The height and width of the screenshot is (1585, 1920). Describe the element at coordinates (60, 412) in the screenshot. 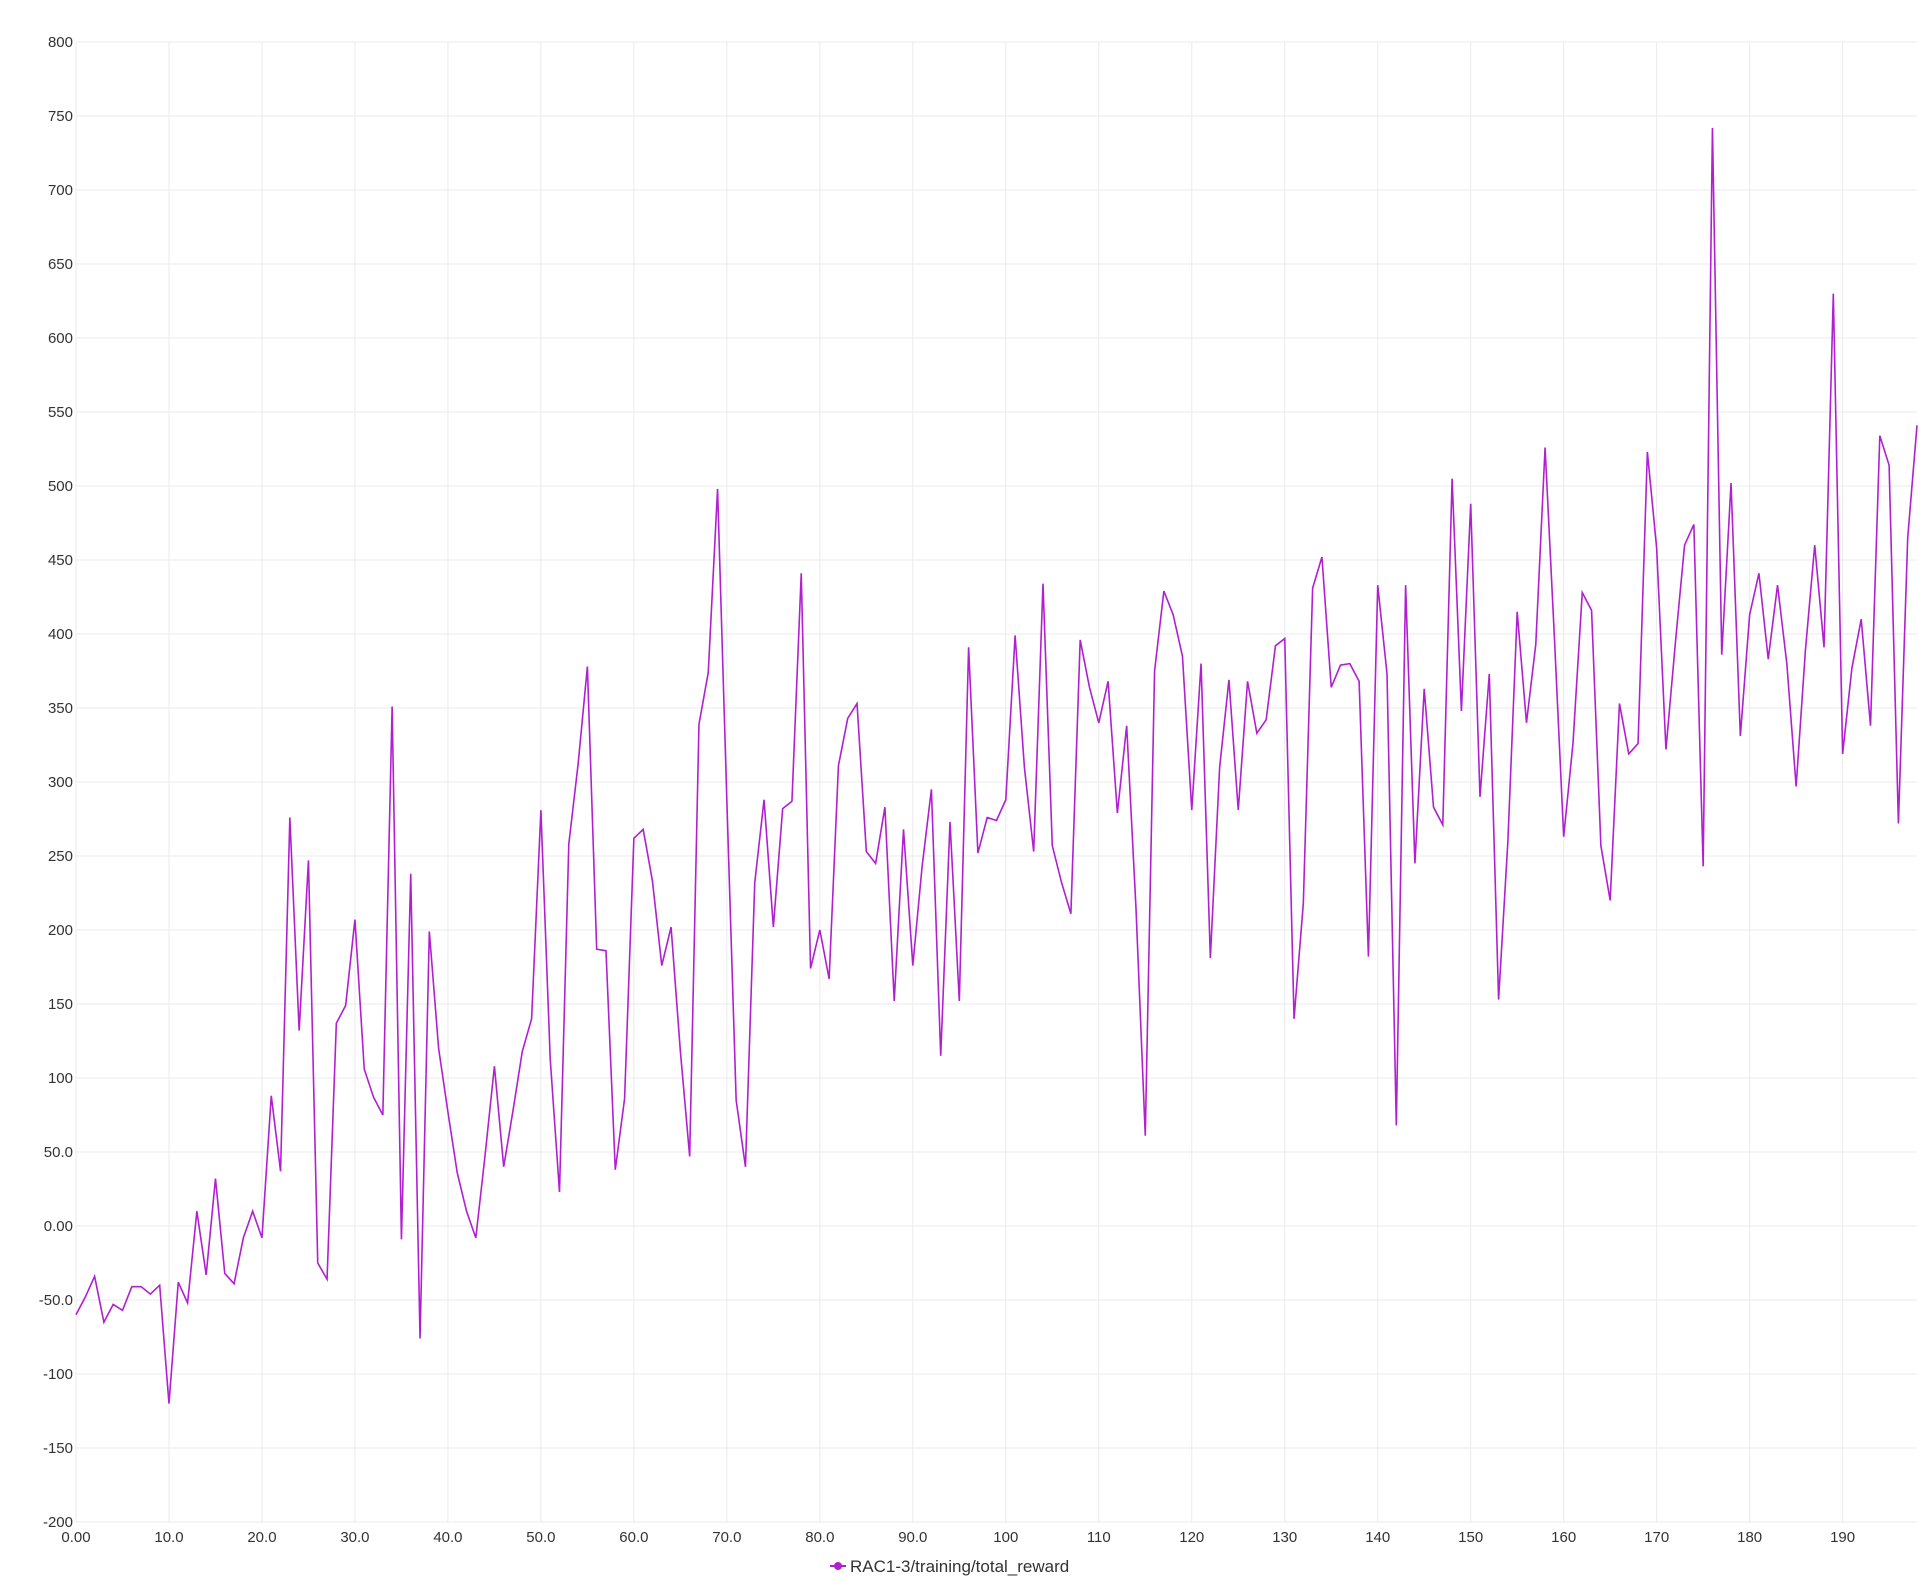

I see `y-tick-label: 550` at that location.